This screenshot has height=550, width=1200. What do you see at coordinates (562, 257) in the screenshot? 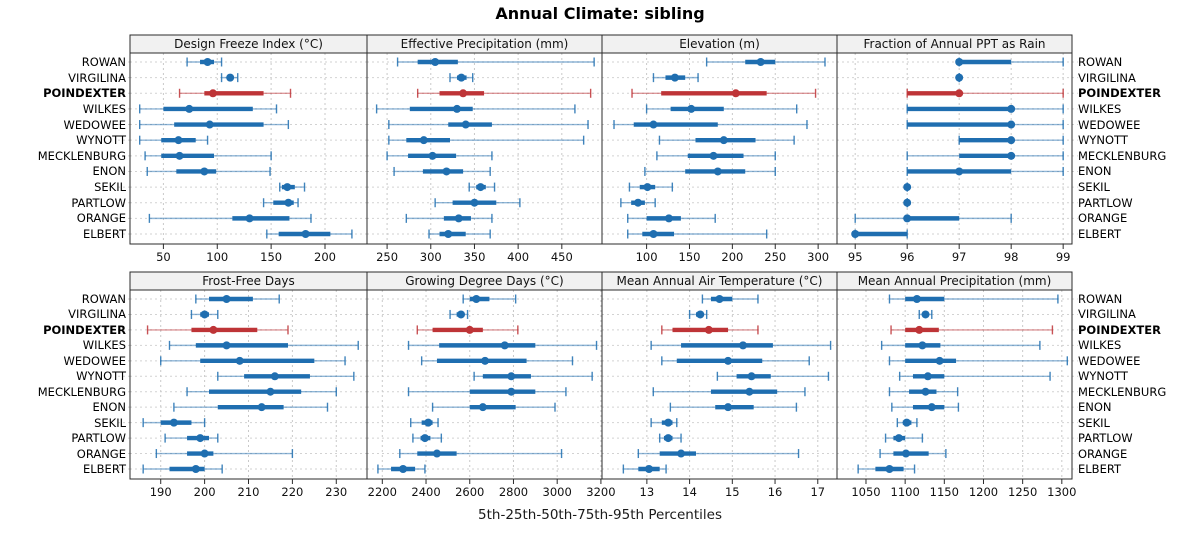
I see `svg-text: 450` at bounding box center [562, 257].